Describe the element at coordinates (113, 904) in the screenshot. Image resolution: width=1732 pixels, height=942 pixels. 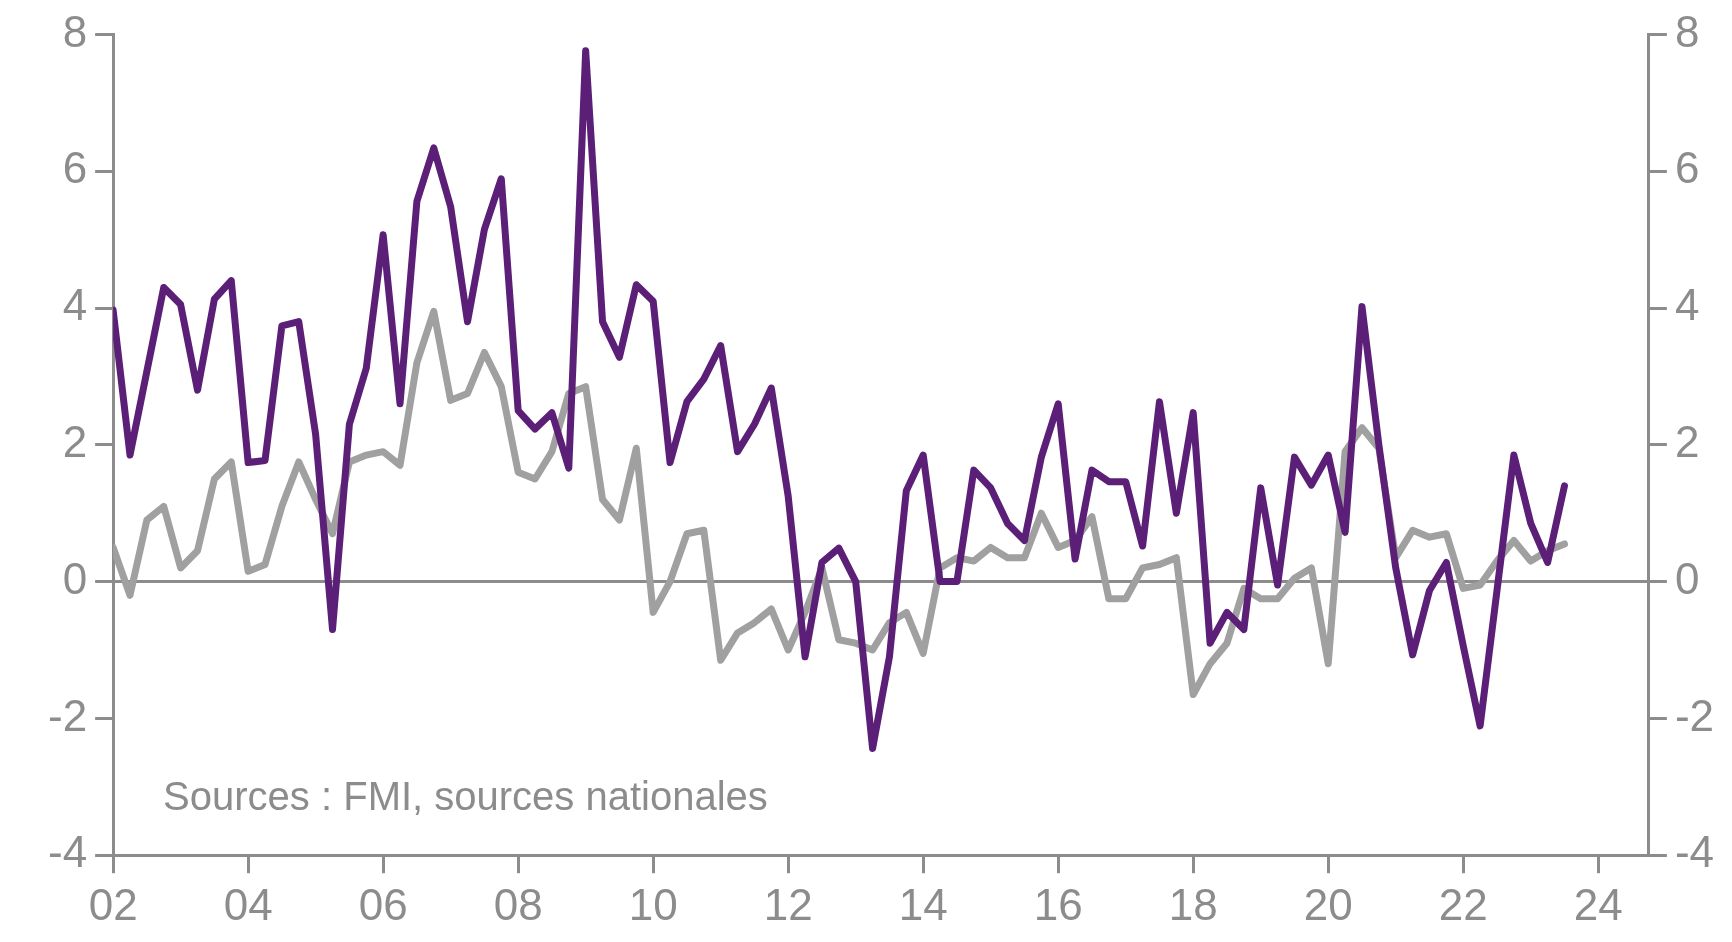
I see `x-tick-label: 02` at that location.